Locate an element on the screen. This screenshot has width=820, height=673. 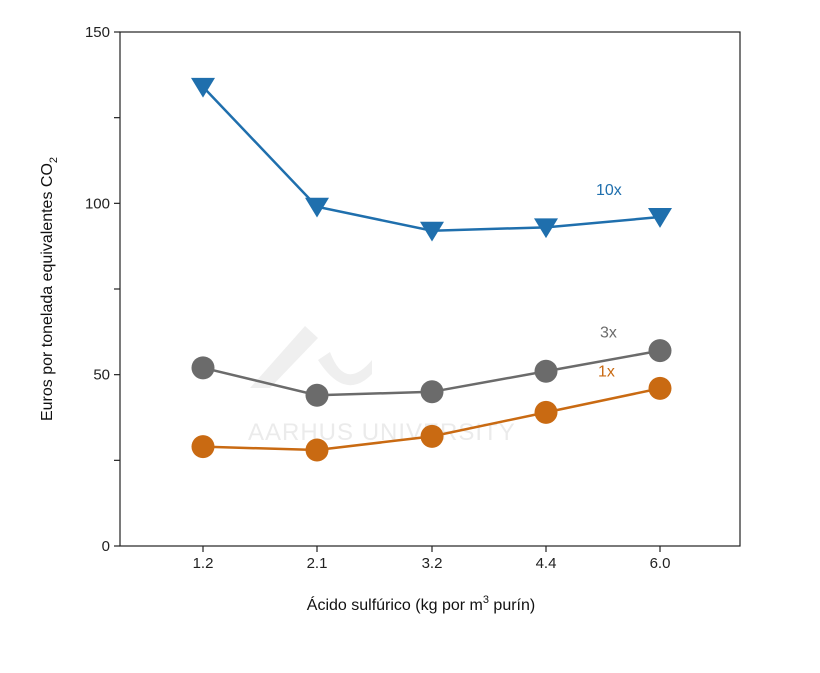
y-axis-label: Euros por tonelada equivalentes CO2 is located at coordinates (49, 289).